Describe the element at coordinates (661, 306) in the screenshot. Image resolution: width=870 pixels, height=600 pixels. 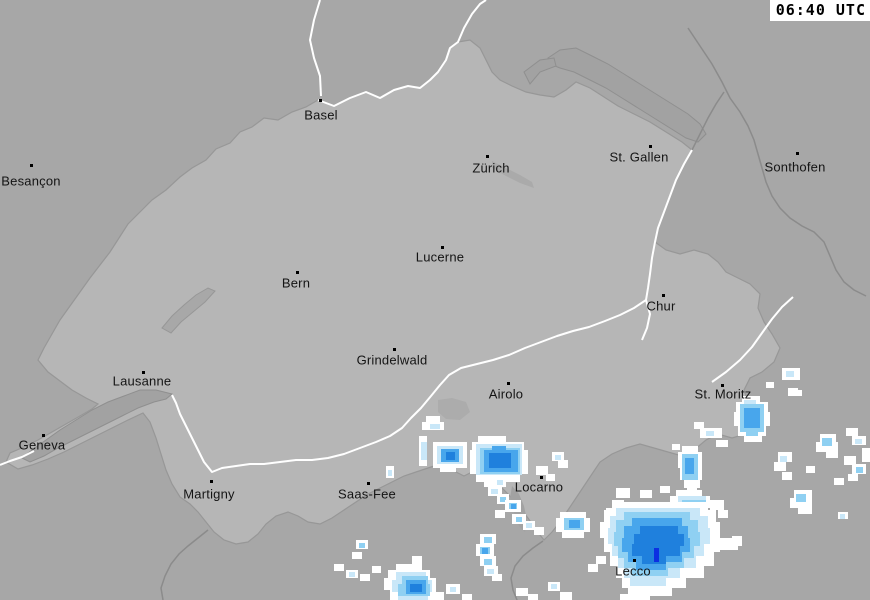
I see `city-label-chur: Chur` at that location.